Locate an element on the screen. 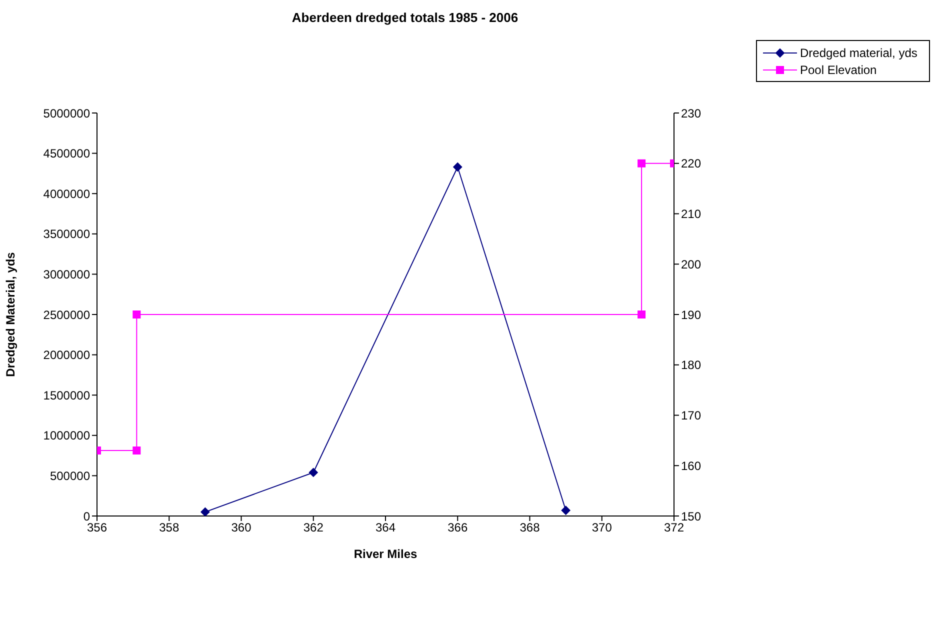 The width and height of the screenshot is (938, 619). x-tick-label: 362 is located at coordinates (313, 527).